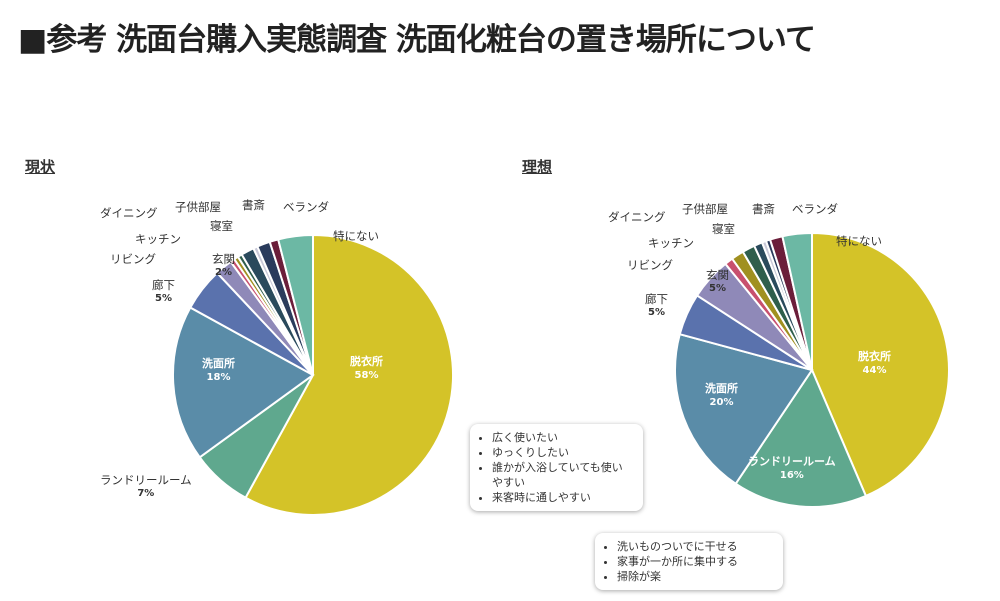  What do you see at coordinates (223, 265) in the screenshot?
I see `label: 玄関 2%` at bounding box center [223, 265].